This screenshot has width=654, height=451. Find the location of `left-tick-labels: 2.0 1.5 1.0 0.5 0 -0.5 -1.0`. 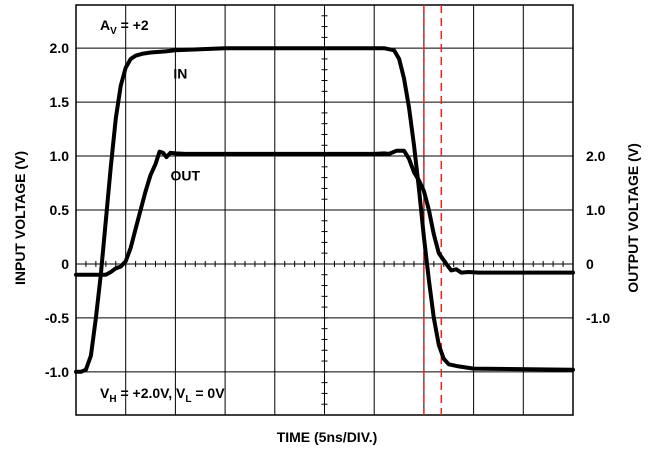

left-tick-labels: 2.0 1.5 1.0 0.5 0 -0.5 -1.0 is located at coordinates (57, 210).